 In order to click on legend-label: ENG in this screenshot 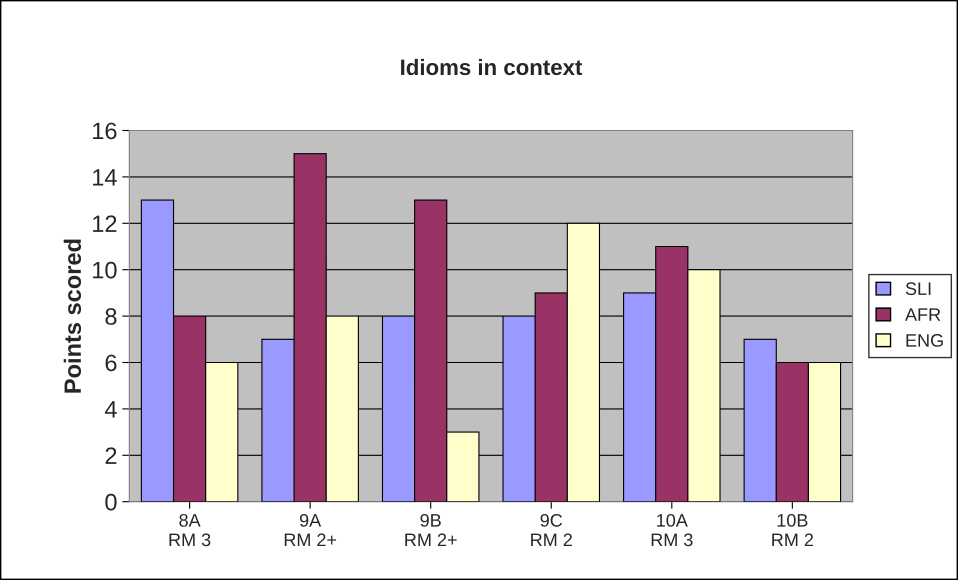, I will do `click(924, 340)`.